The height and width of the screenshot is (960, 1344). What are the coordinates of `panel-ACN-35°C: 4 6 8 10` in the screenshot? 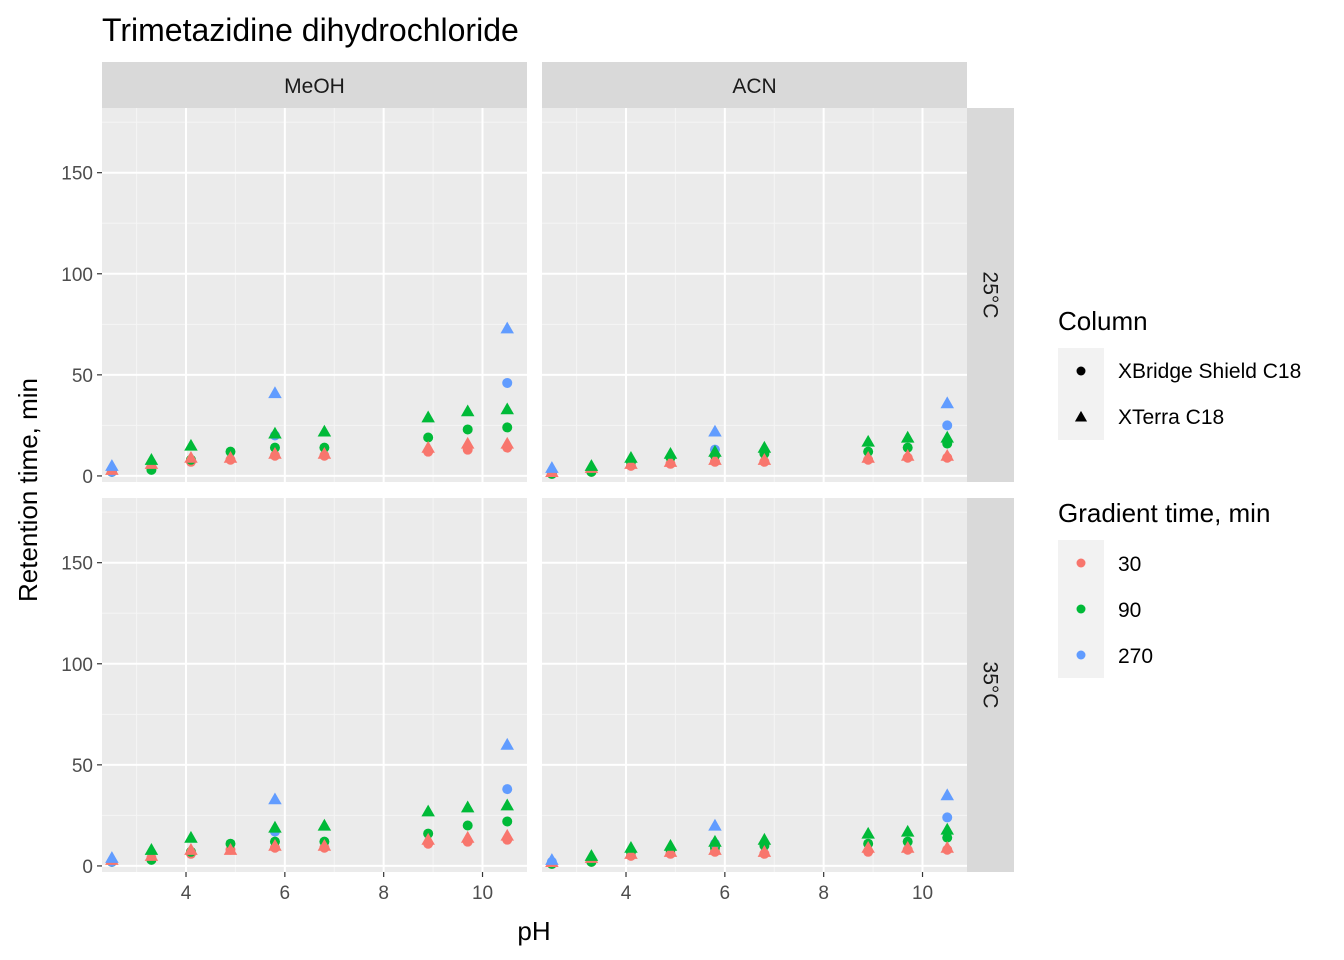 It's located at (754, 701).